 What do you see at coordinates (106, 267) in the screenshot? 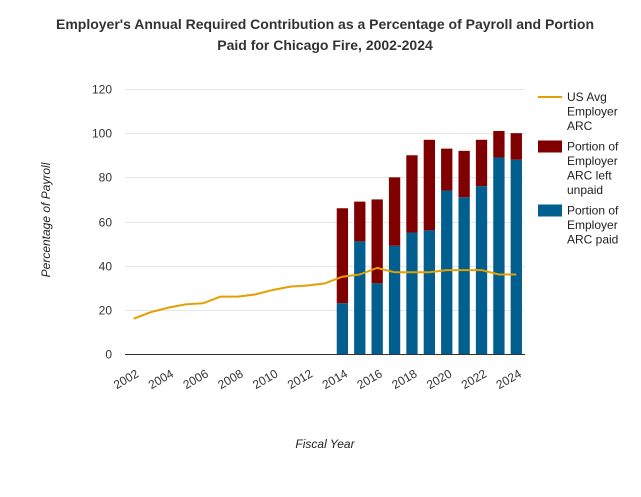
I see `y-tick-label-40: 40` at bounding box center [106, 267].